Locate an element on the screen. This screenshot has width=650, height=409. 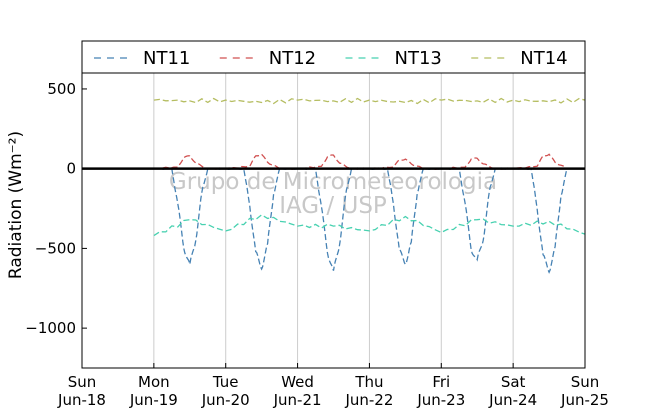
y-tick-label: 500 is located at coordinates (61, 89).